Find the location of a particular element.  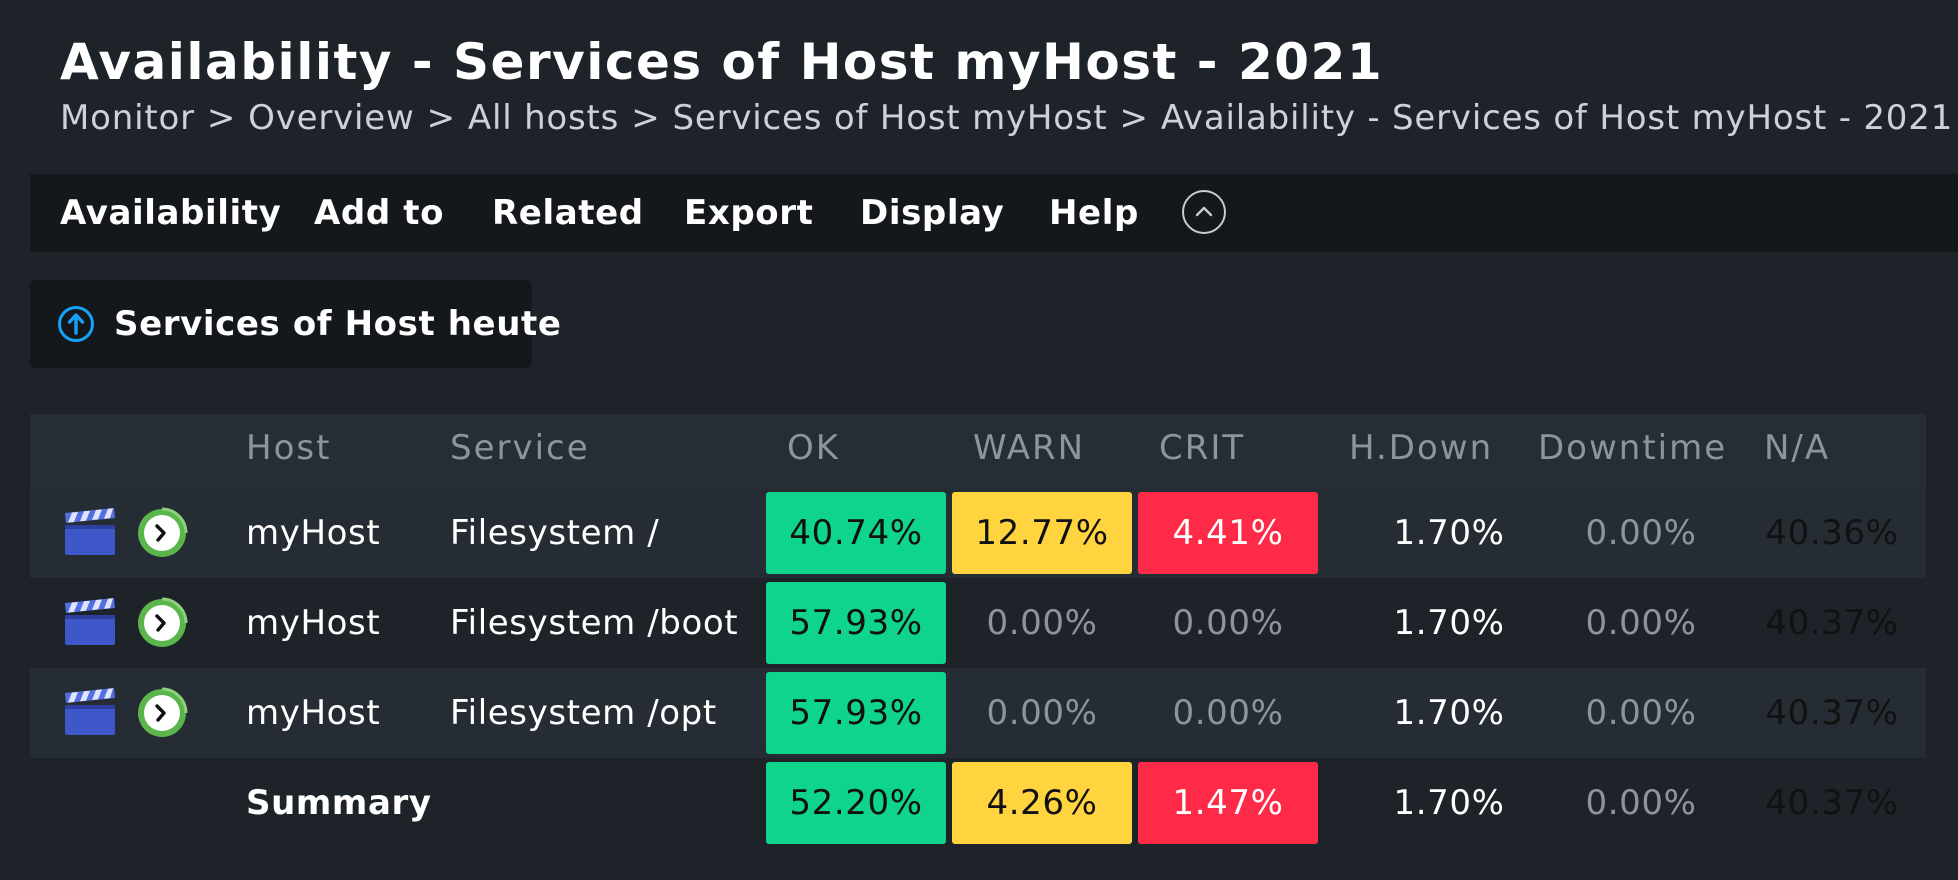

ok-value: 40.74% is located at coordinates (856, 533).